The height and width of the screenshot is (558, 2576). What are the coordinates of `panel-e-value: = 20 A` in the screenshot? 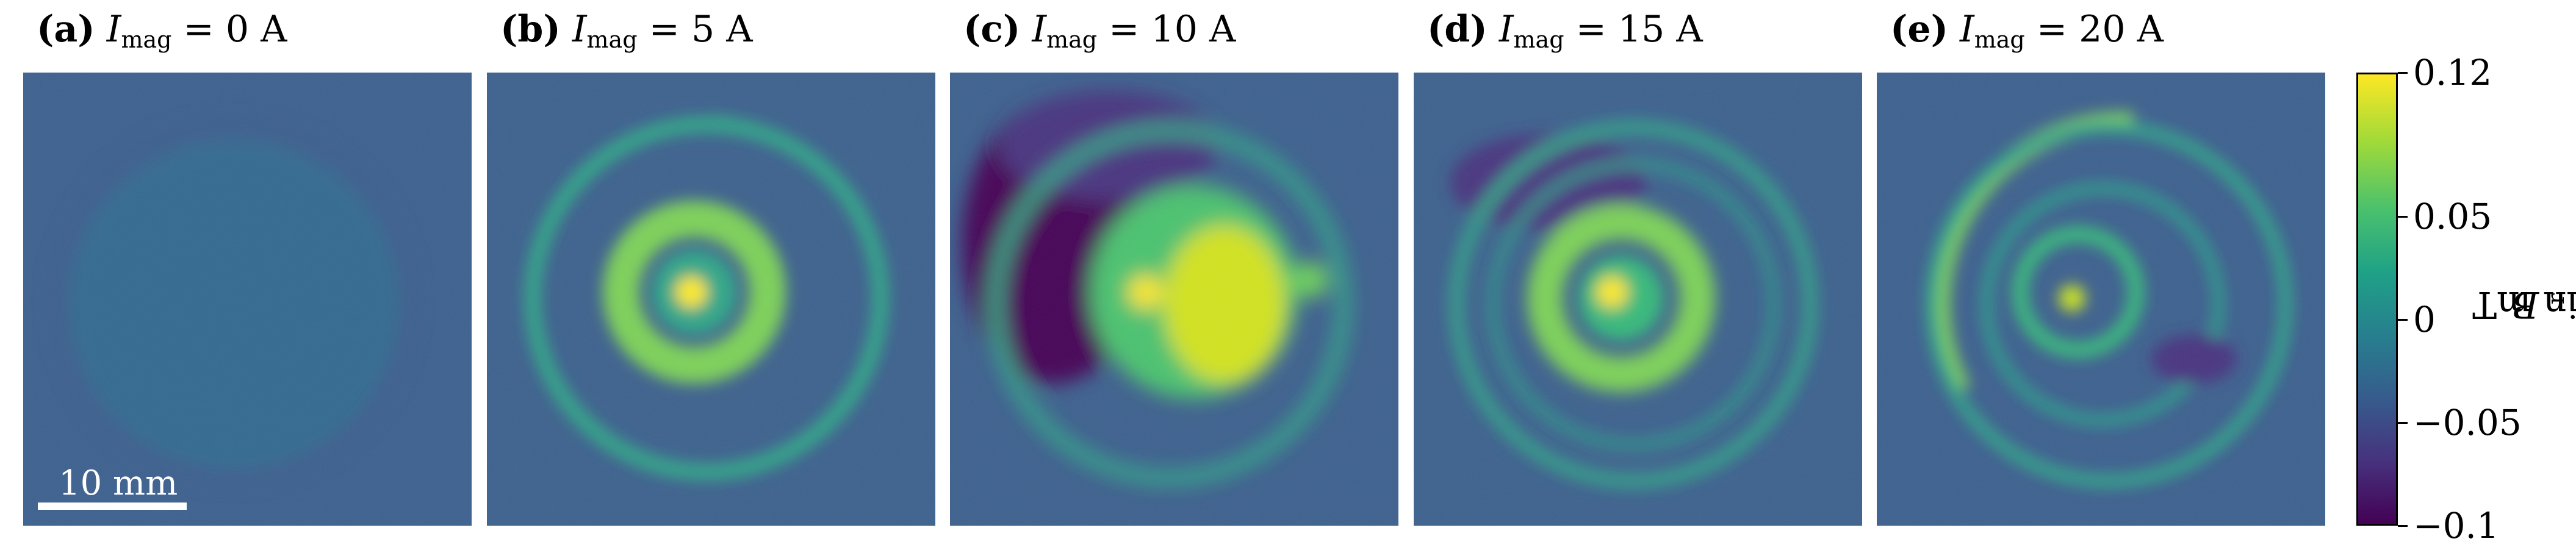 It's located at (2094, 29).